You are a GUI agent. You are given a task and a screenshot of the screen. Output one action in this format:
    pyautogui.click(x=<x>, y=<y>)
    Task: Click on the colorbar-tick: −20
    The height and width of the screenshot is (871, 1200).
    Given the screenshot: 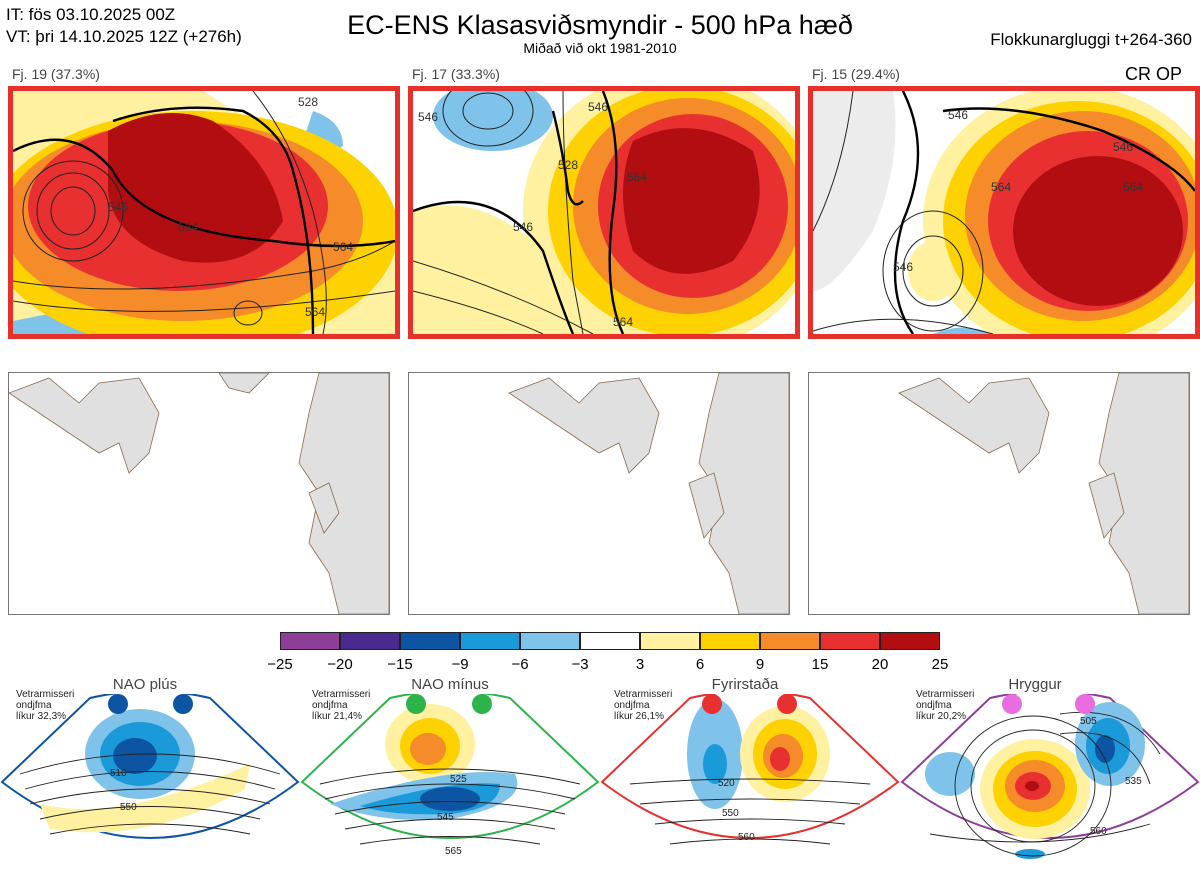 What is the action you would take?
    pyautogui.click(x=340, y=664)
    